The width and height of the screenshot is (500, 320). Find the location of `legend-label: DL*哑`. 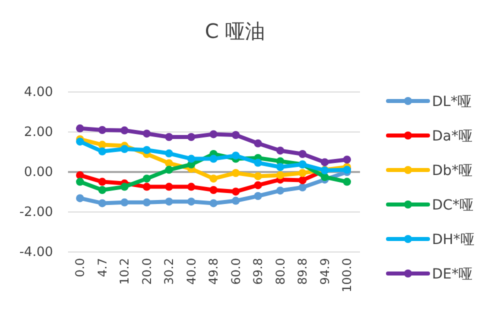

legend-label: DL*哑 is located at coordinates (452, 102).